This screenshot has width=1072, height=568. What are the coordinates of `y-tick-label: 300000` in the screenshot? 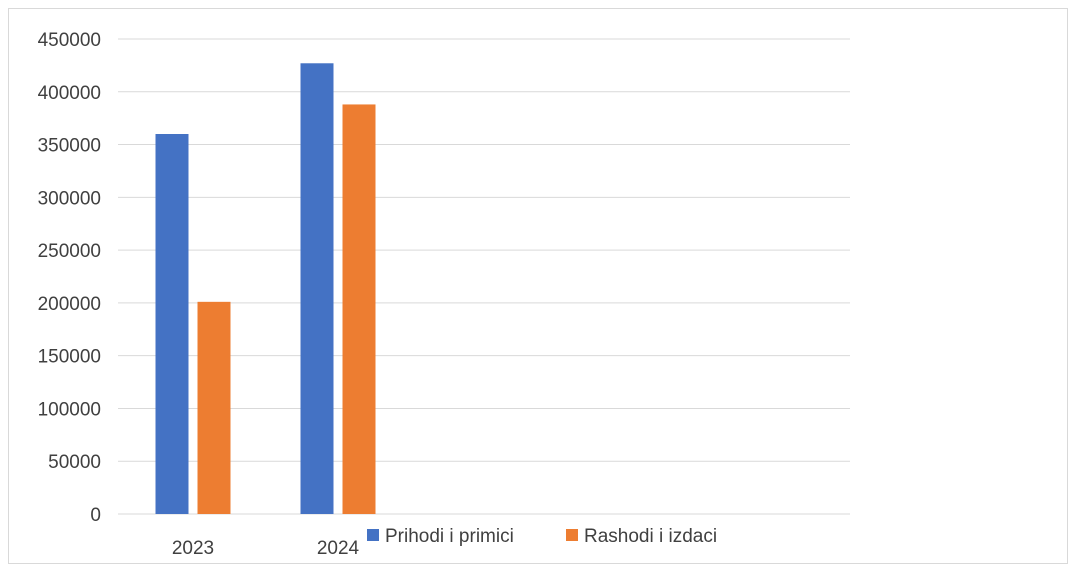 It's located at (69, 198).